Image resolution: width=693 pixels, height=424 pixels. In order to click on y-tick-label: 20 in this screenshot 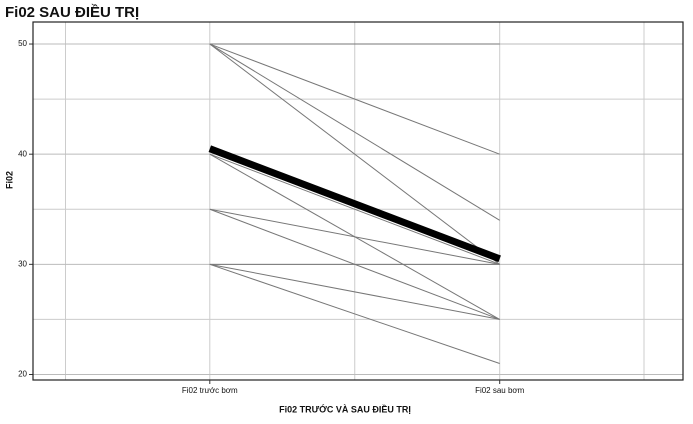, I will do `click(22, 374)`.